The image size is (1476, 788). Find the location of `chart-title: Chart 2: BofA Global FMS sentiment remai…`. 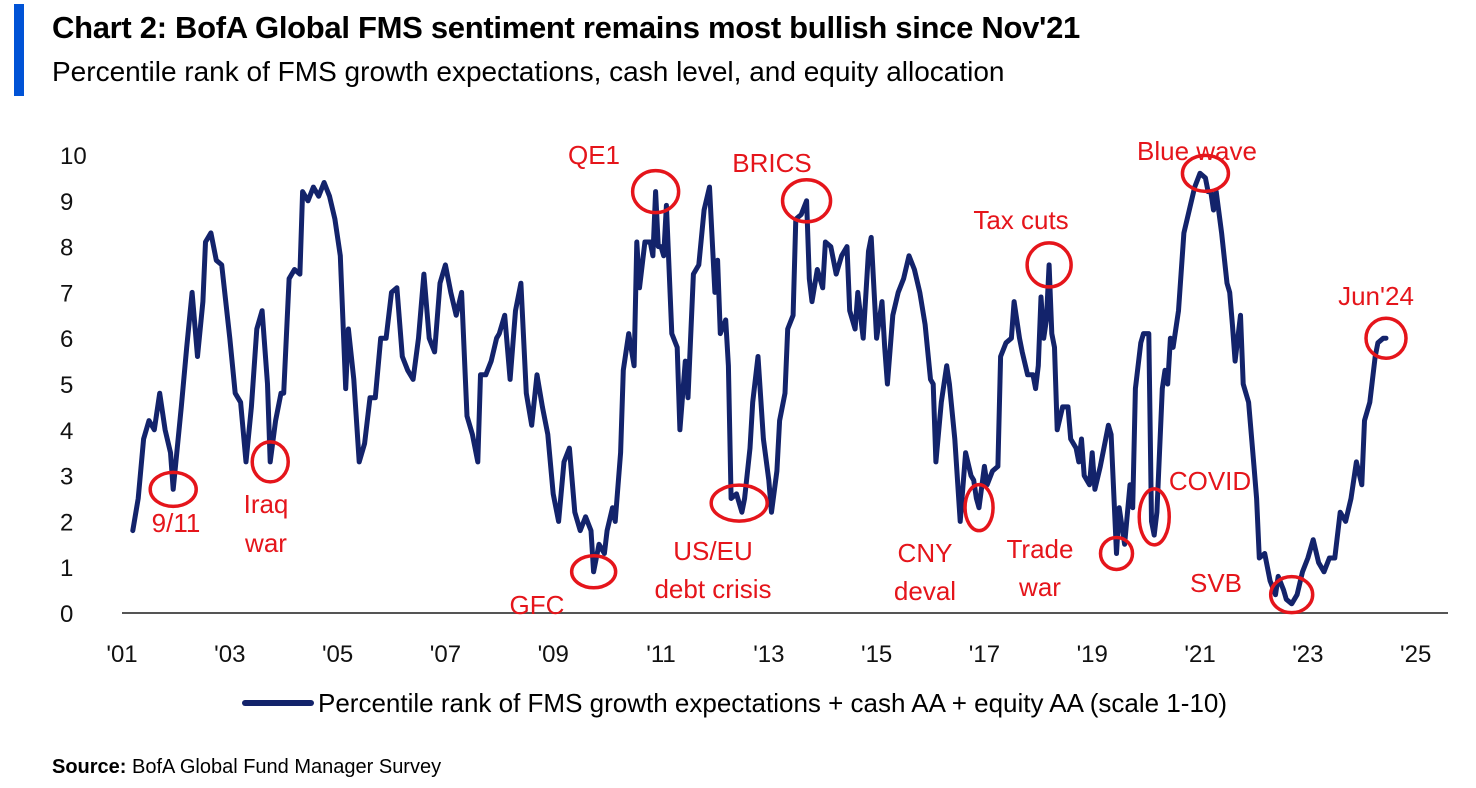

chart-title: Chart 2: BofA Global FMS sentiment remai… is located at coordinates (566, 27).